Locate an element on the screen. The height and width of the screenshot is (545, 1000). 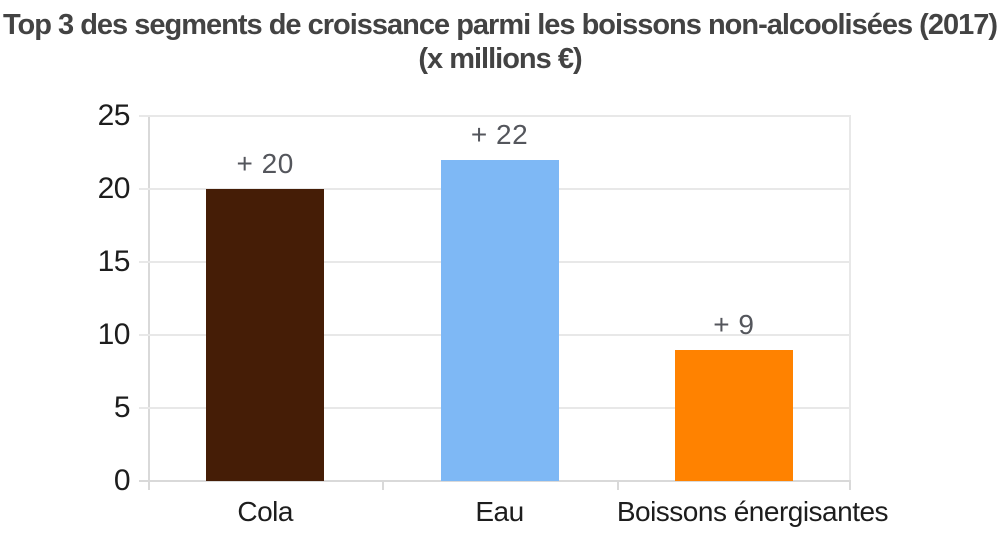
y-axis-tick-label-15: 15 is located at coordinates (114, 261).